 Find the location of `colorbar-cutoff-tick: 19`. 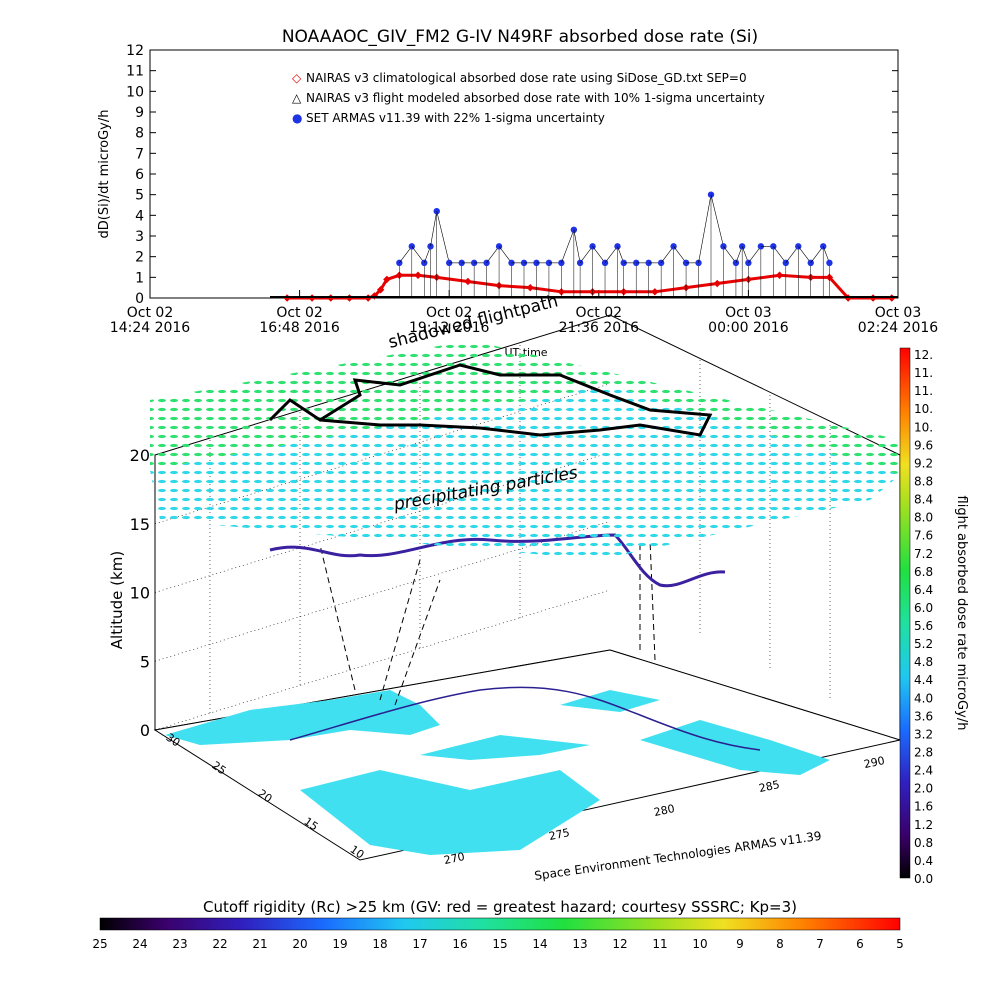

colorbar-cutoff-tick: 19 is located at coordinates (339, 944).